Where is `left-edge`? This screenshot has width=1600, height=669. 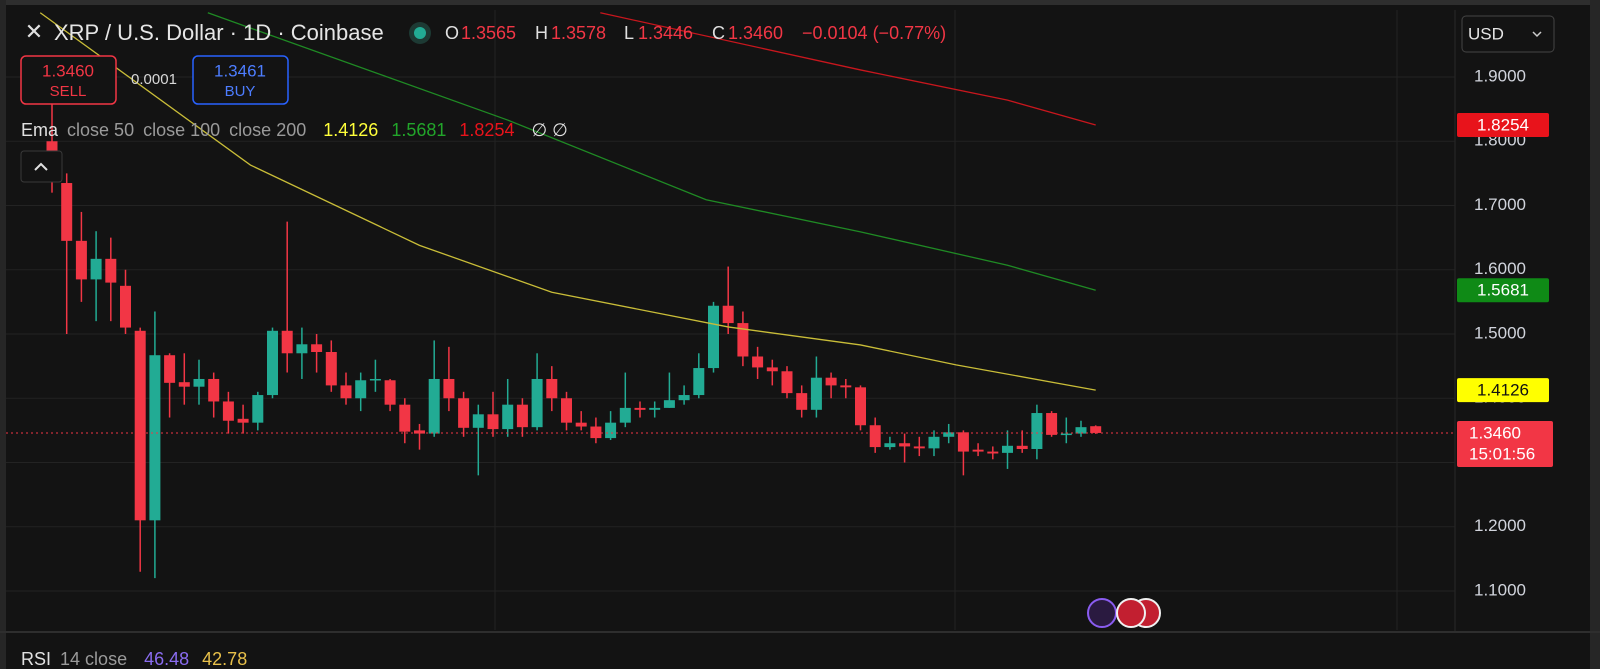 left-edge is located at coordinates (3, 334).